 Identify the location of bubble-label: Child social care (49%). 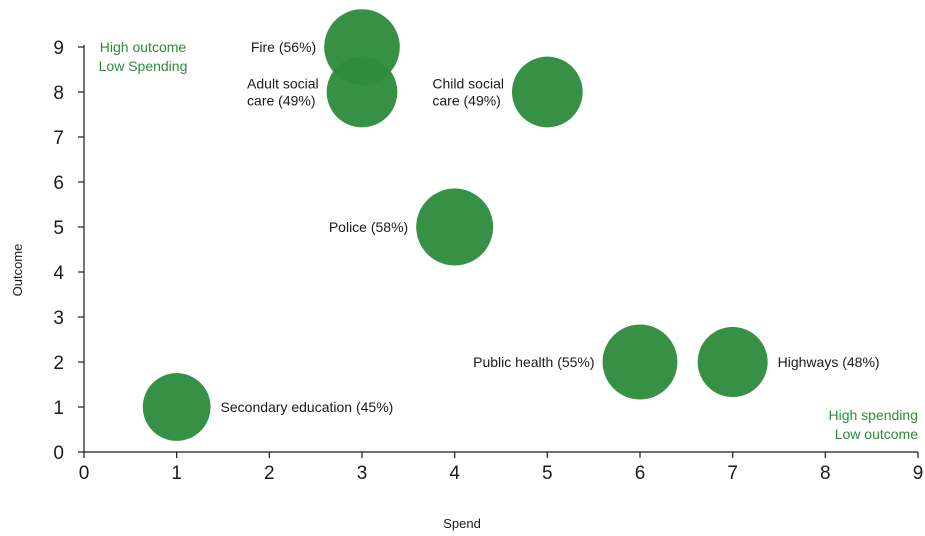
(468, 92).